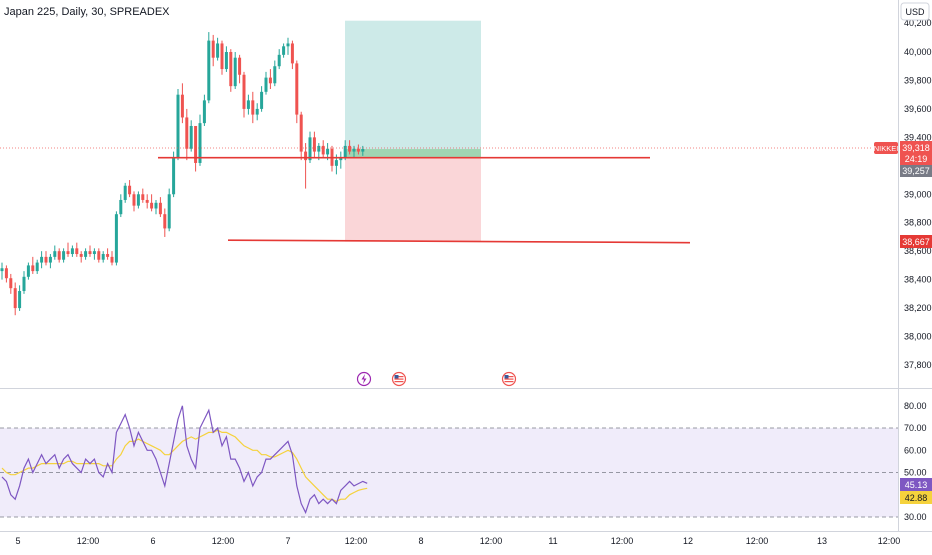 Image resolution: width=932 pixels, height=555 pixels. I want to click on profit-zone, so click(413, 89).